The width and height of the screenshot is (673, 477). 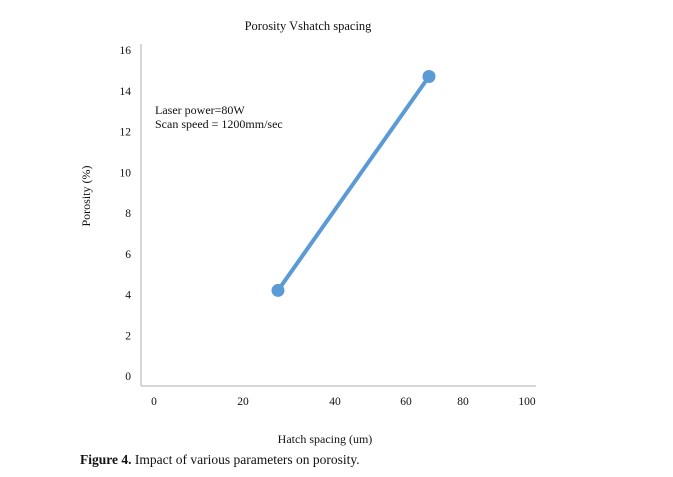 What do you see at coordinates (128, 377) in the screenshot?
I see `y-tick-label: 0` at bounding box center [128, 377].